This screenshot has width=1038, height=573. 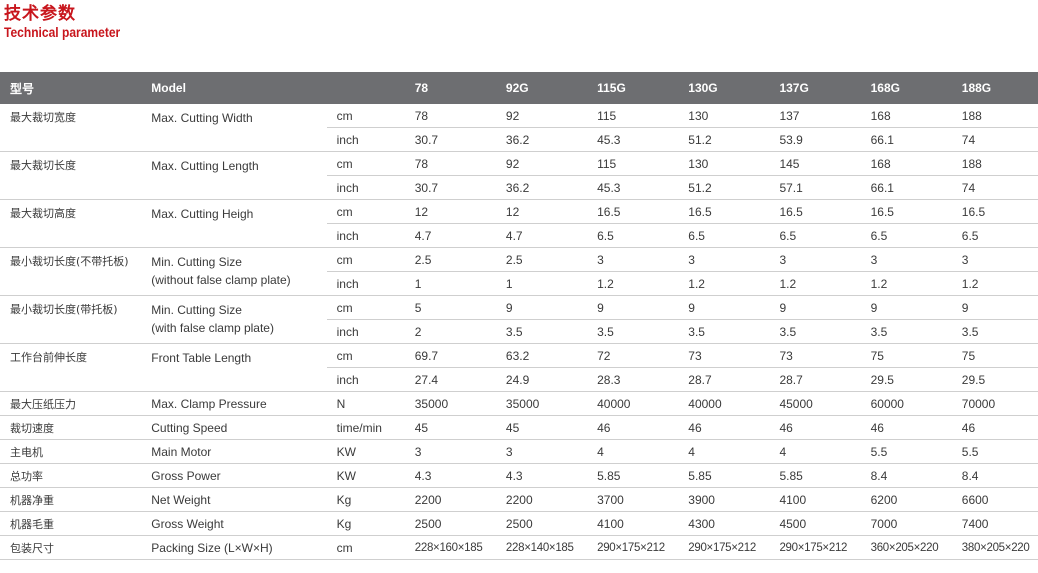 I want to click on value-cell: 28.3, so click(x=633, y=379).